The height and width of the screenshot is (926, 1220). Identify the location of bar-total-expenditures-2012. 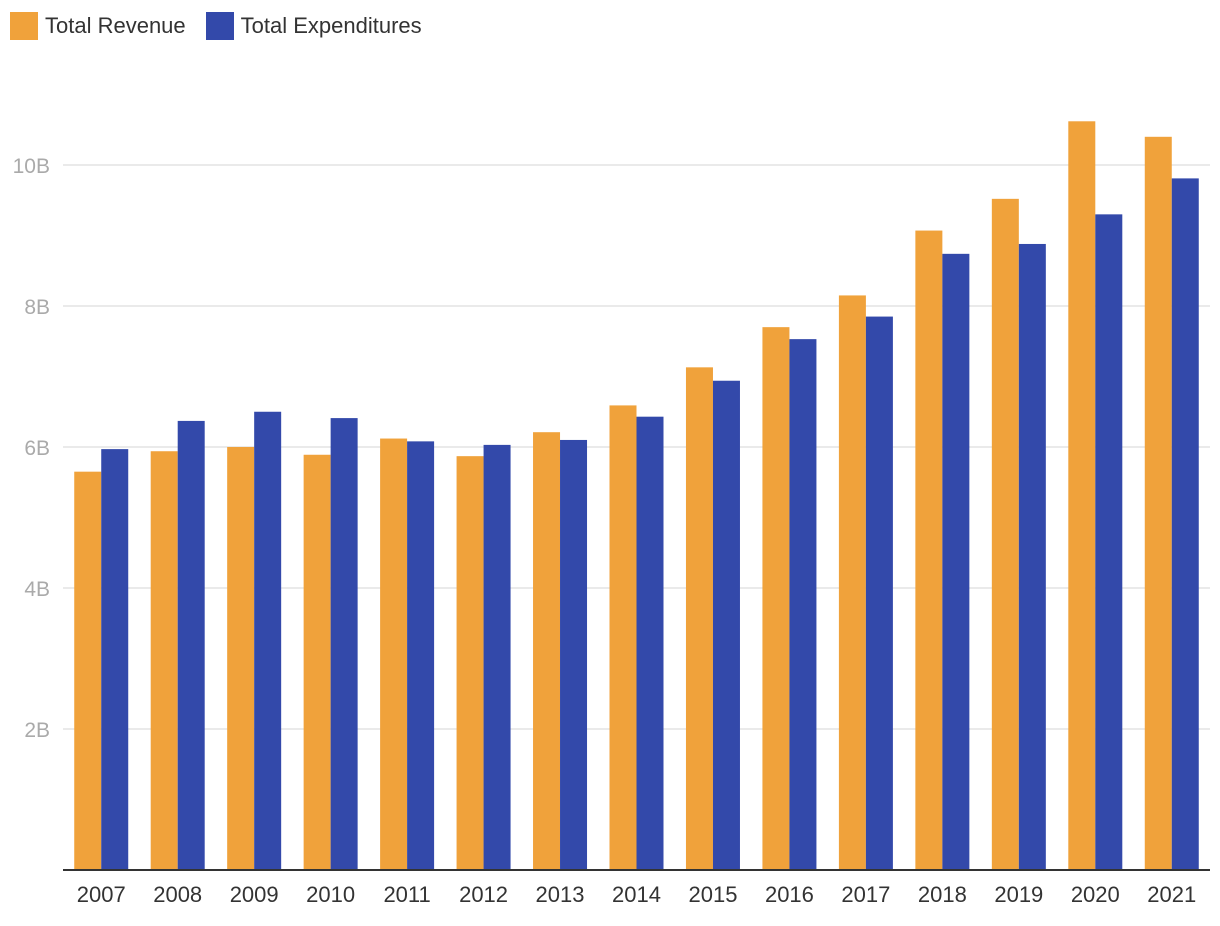
(497, 657).